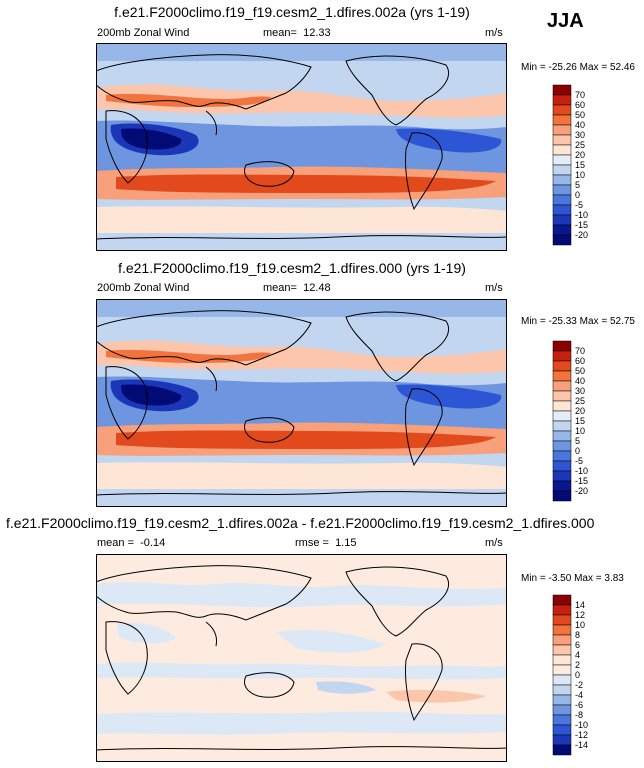 This screenshot has height=768, width=644. Describe the element at coordinates (306, 183) in the screenshot. I see `panel1-sh-jet-core` at that location.